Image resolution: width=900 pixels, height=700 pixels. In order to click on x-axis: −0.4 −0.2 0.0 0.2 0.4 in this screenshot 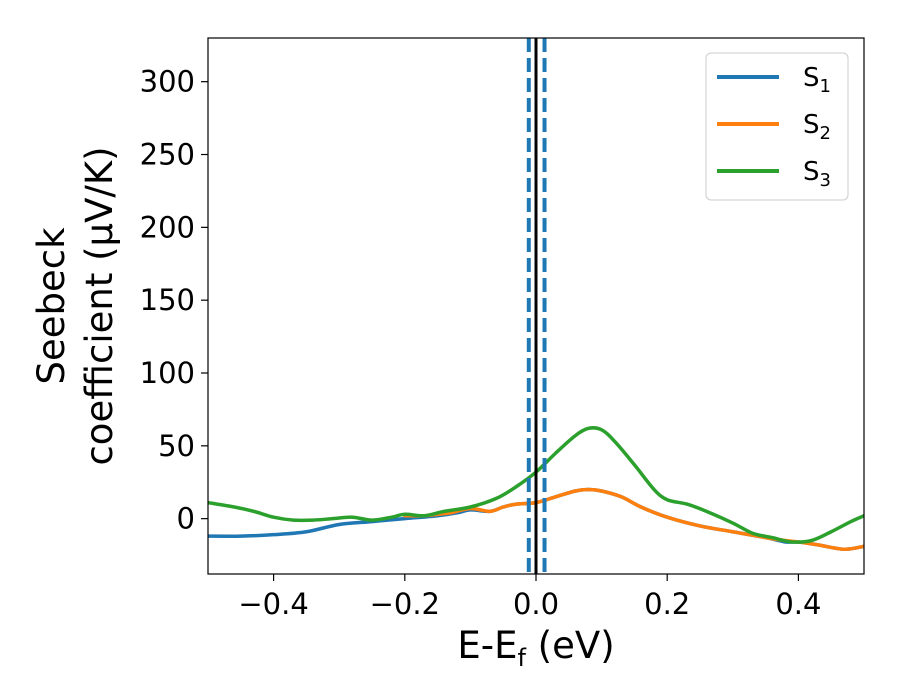, I will do `click(529, 597)`.